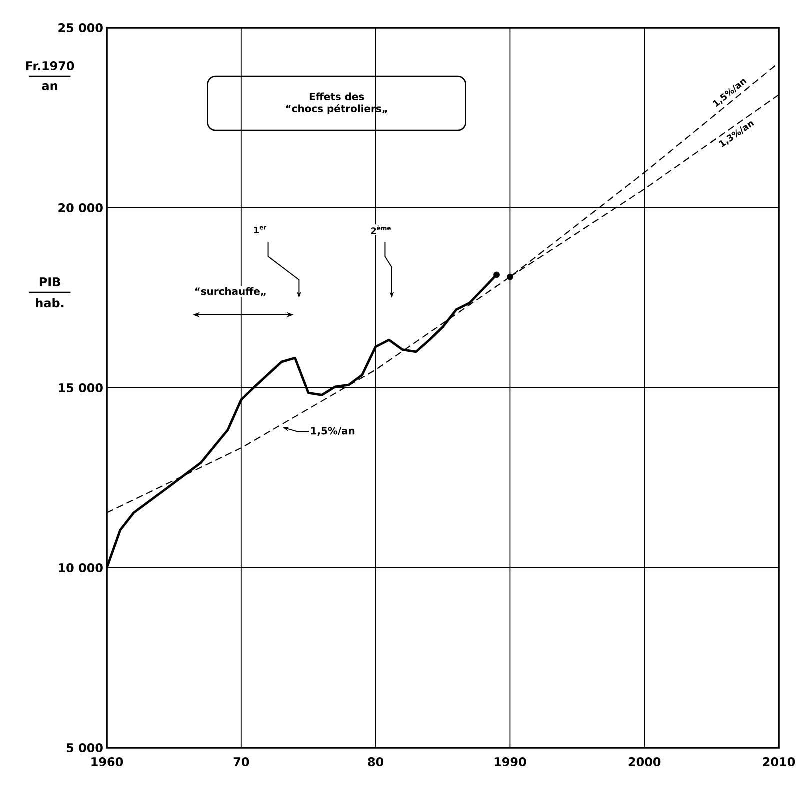 This screenshot has height=803, width=809. Describe the element at coordinates (242, 762) in the screenshot. I see `x-tick-label: 70` at that location.